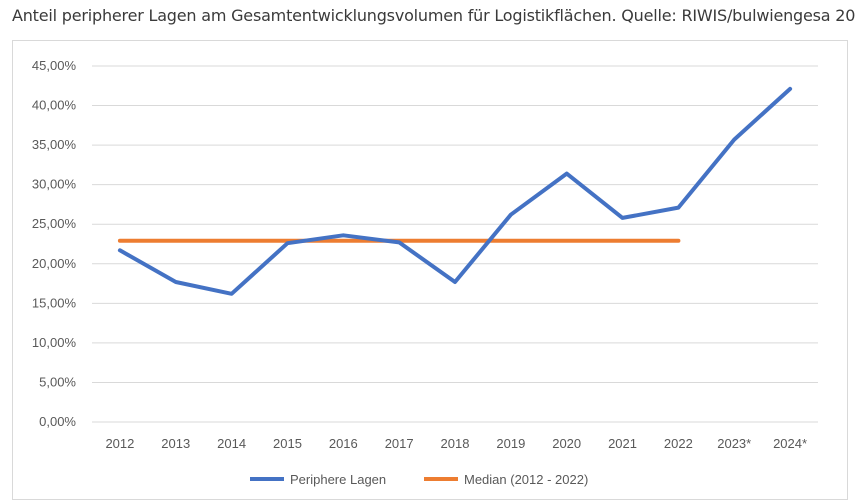 Image resolution: width=856 pixels, height=504 pixels. Describe the element at coordinates (175, 443) in the screenshot. I see `x-tick-label: 2013` at that location.